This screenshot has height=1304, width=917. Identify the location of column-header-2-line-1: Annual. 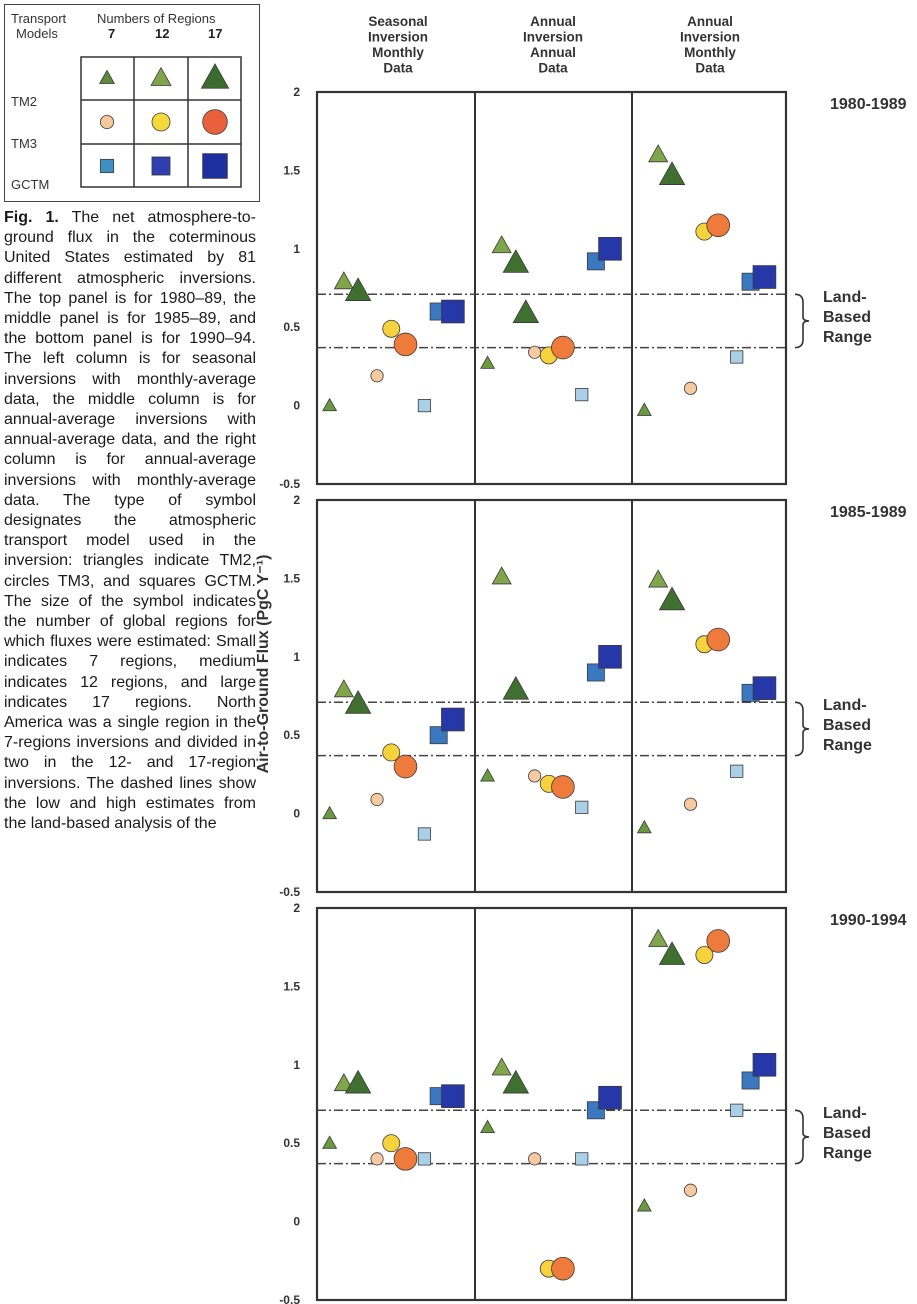
(553, 21).